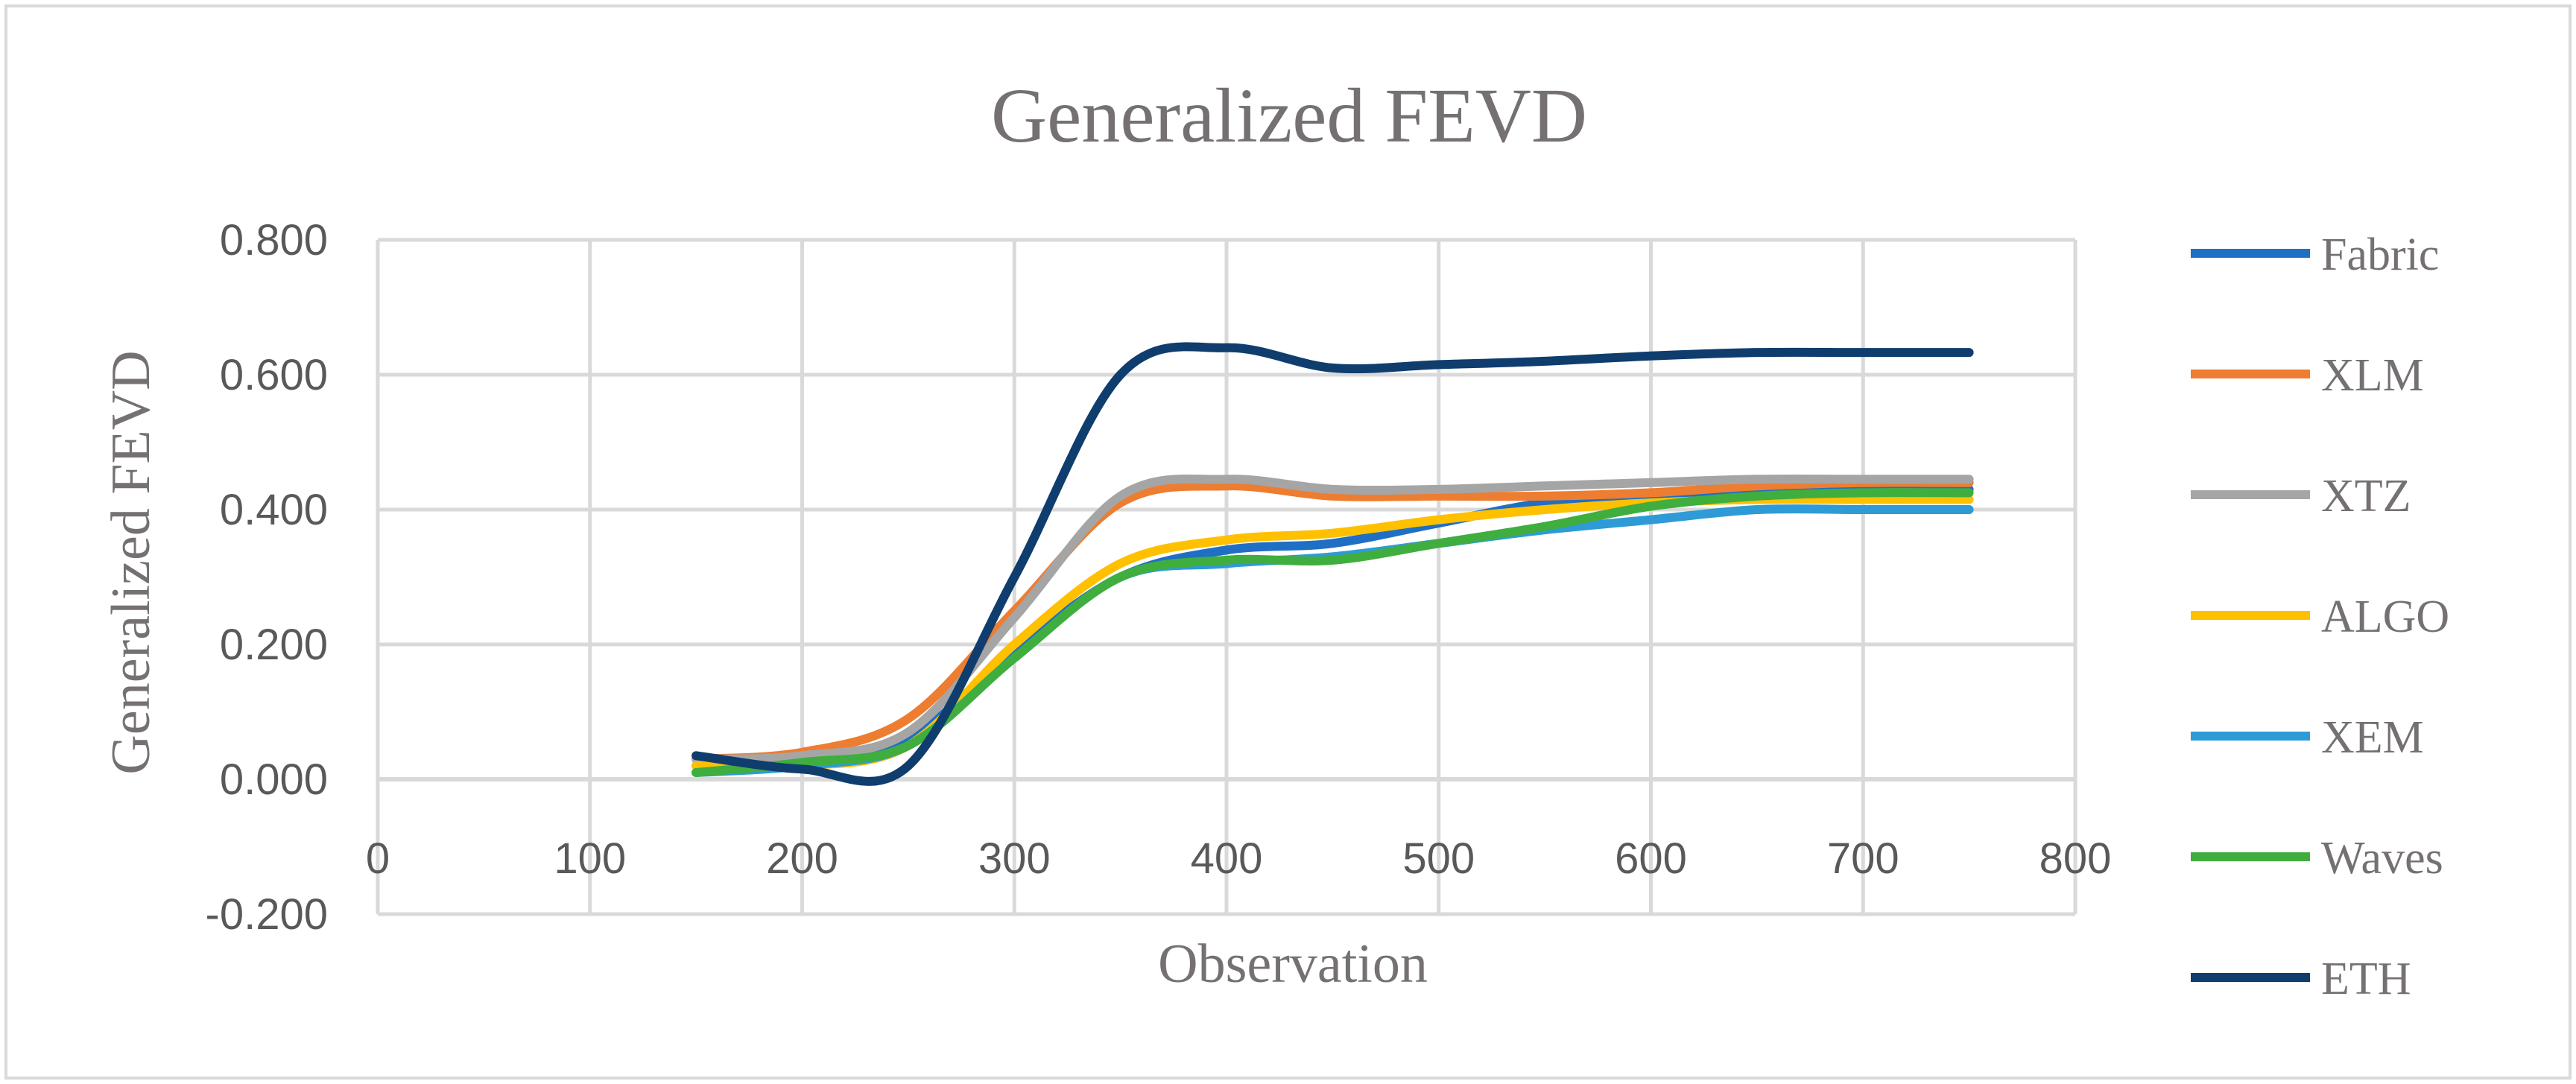  I want to click on legend: Fabric XLM XTZ ALGO XEM Waves ETH, so click(2320, 616).